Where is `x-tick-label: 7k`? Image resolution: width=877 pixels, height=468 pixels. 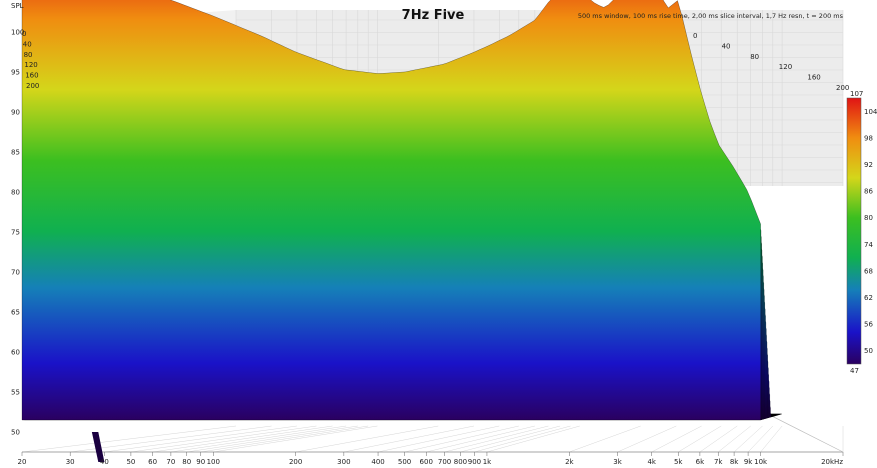
x-tick-label: 7k is located at coordinates (718, 462).